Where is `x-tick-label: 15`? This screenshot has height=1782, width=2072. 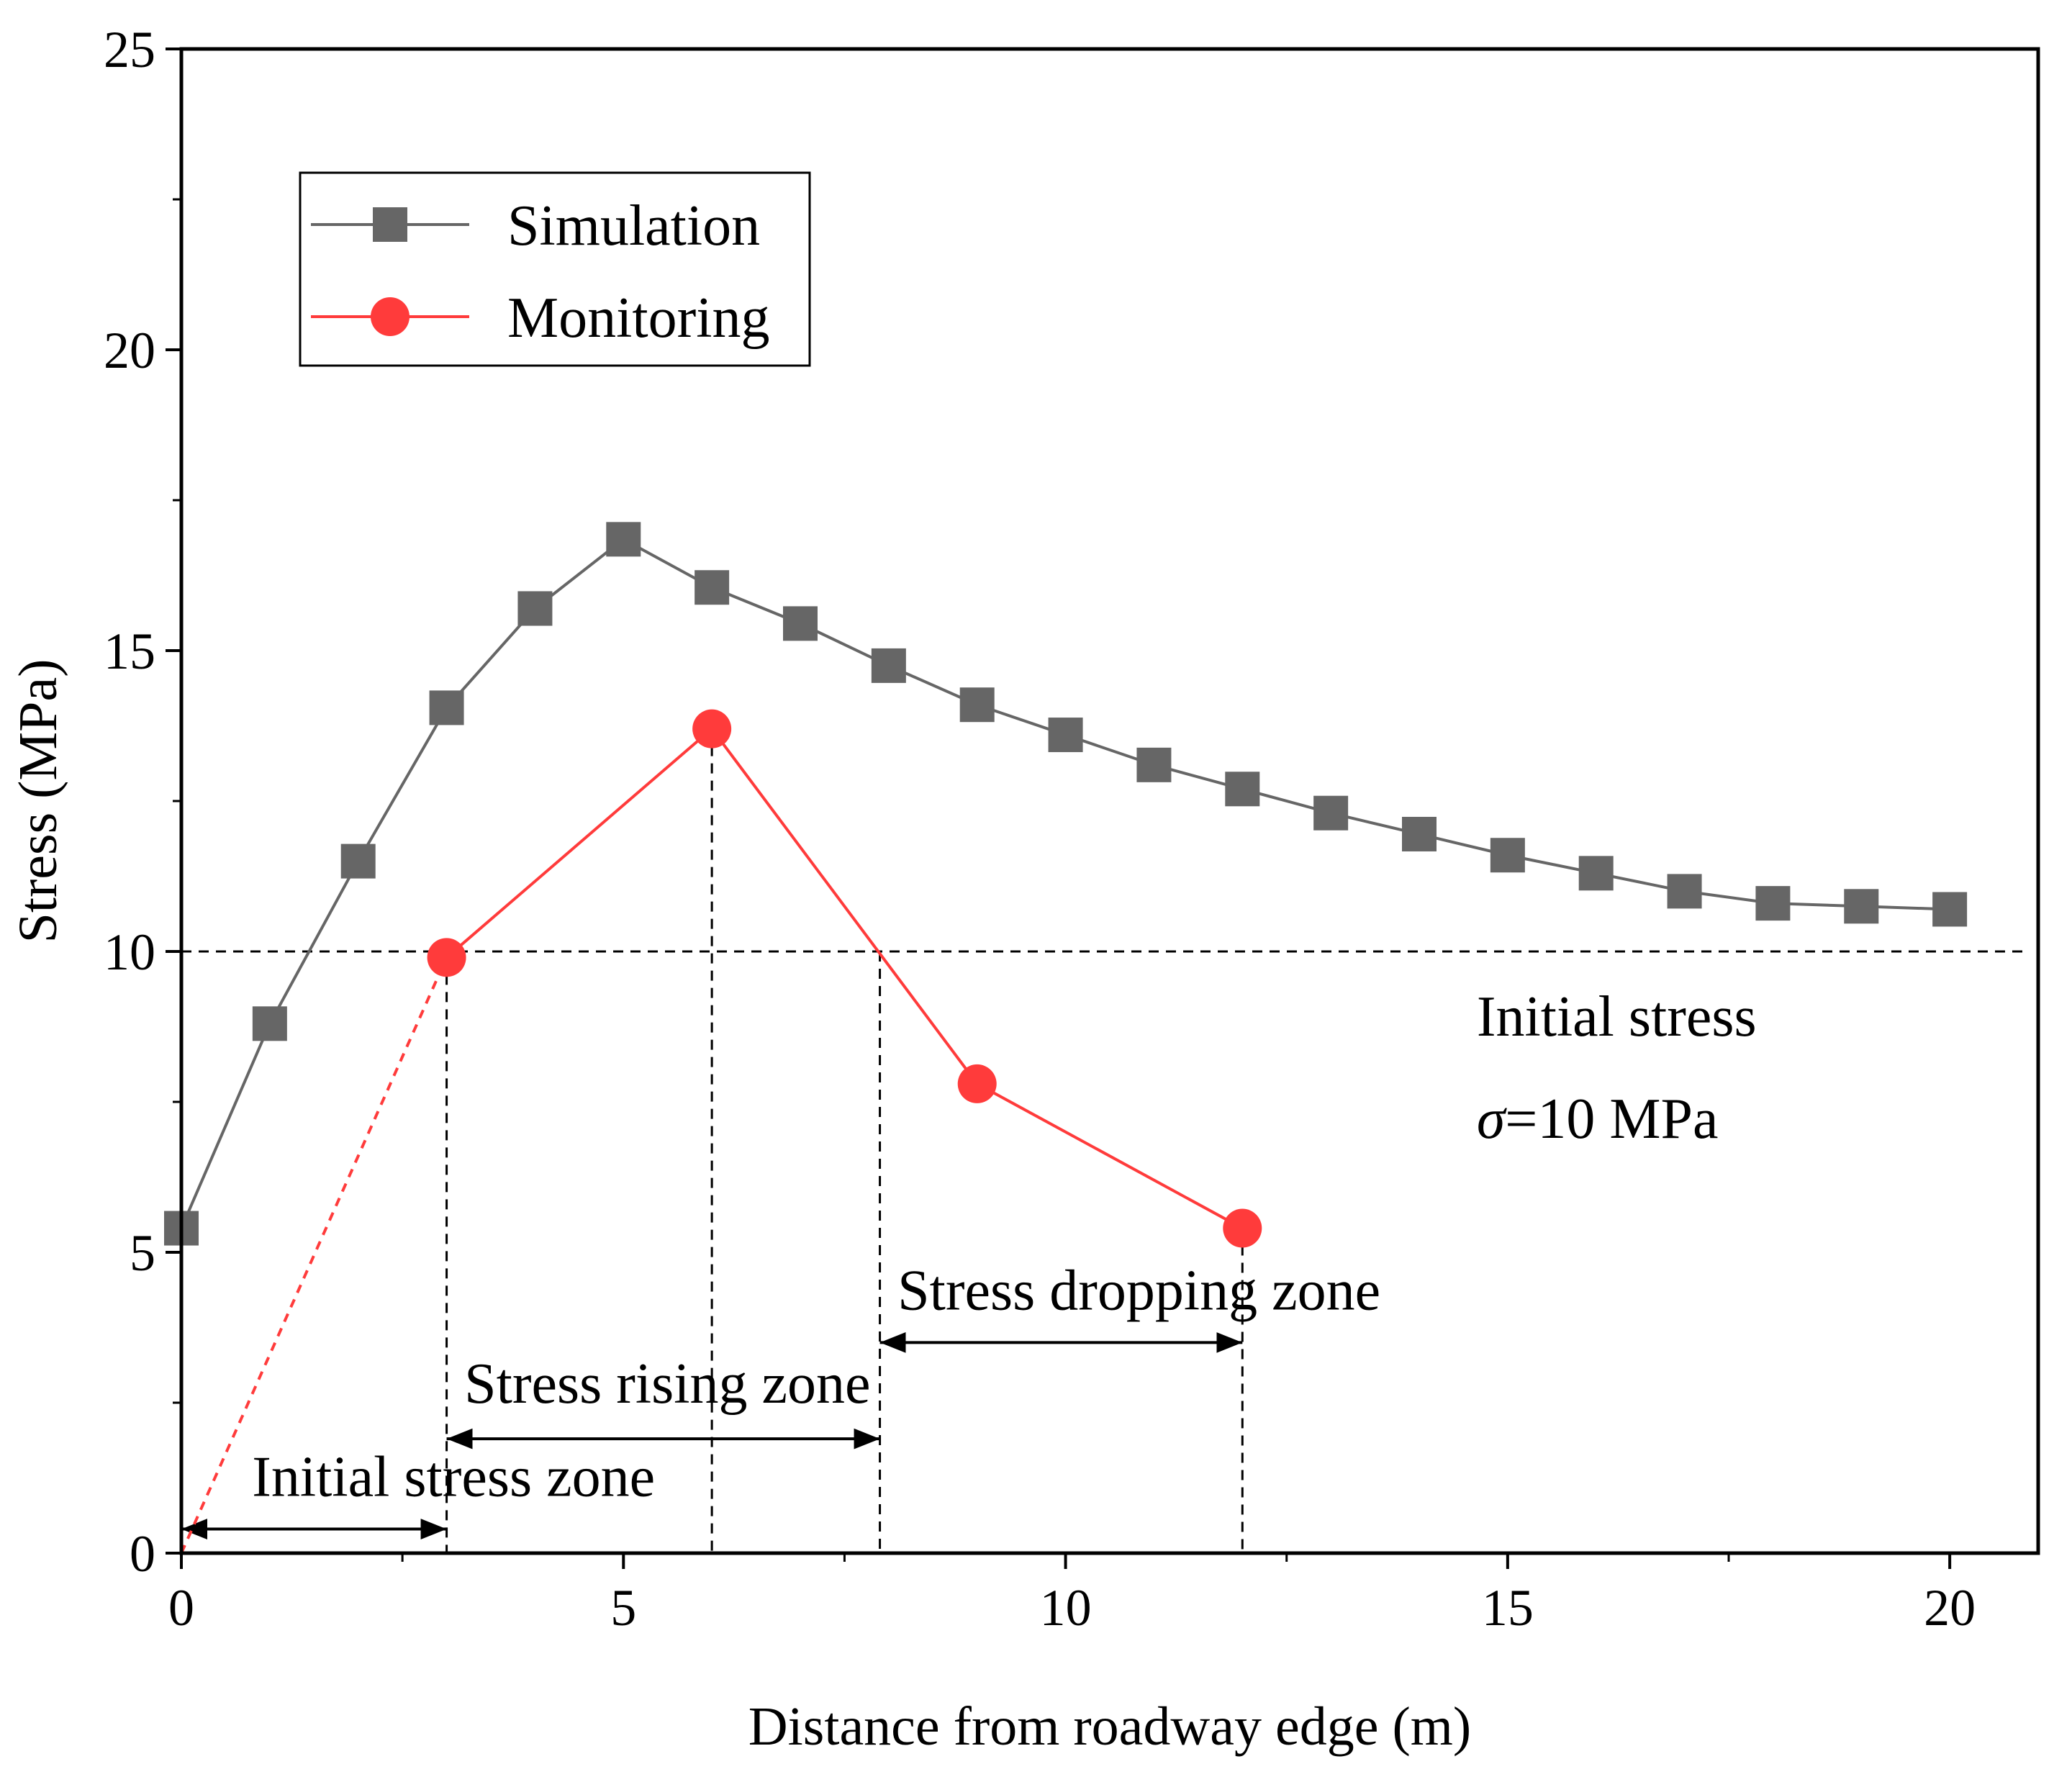
x-tick-label: 15 is located at coordinates (1508, 1608).